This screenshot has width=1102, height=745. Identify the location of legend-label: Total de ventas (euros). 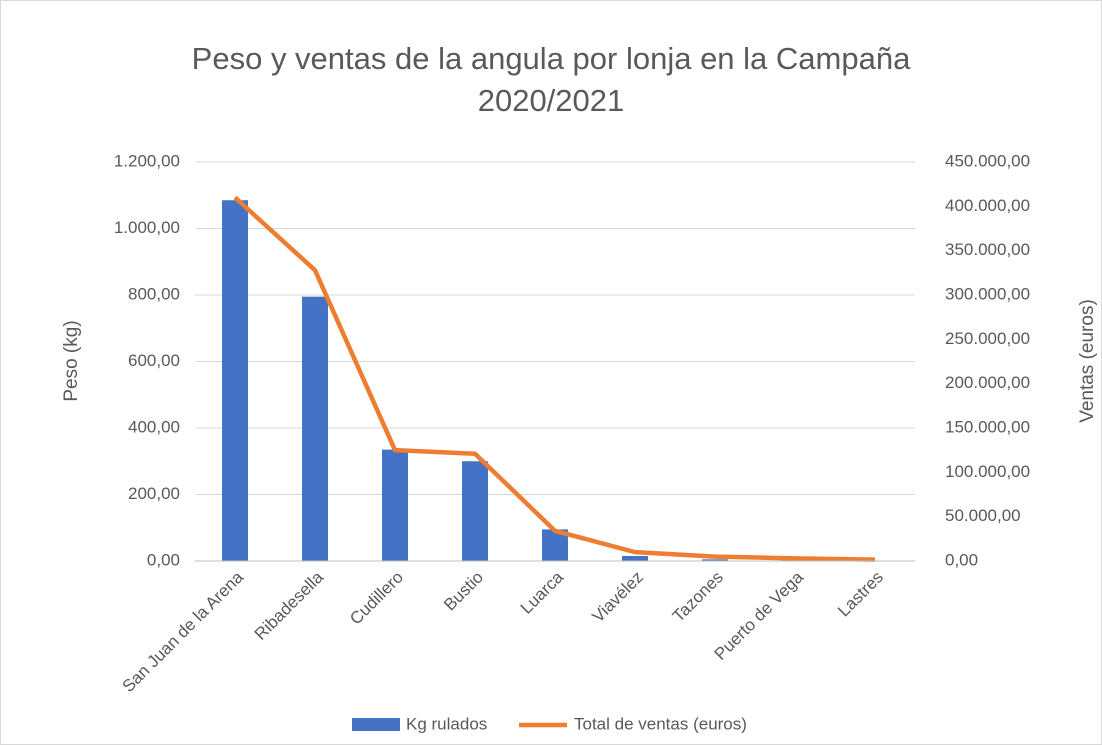
(660, 723).